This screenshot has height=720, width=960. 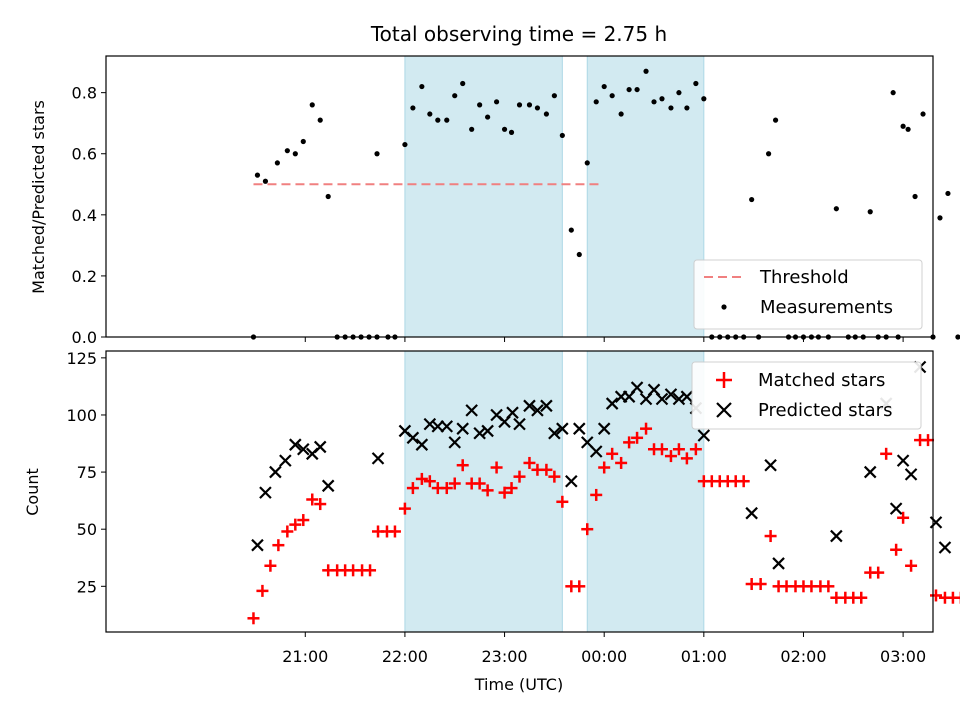 What do you see at coordinates (803, 656) in the screenshot?
I see `x-tick-label: 02:00` at bounding box center [803, 656].